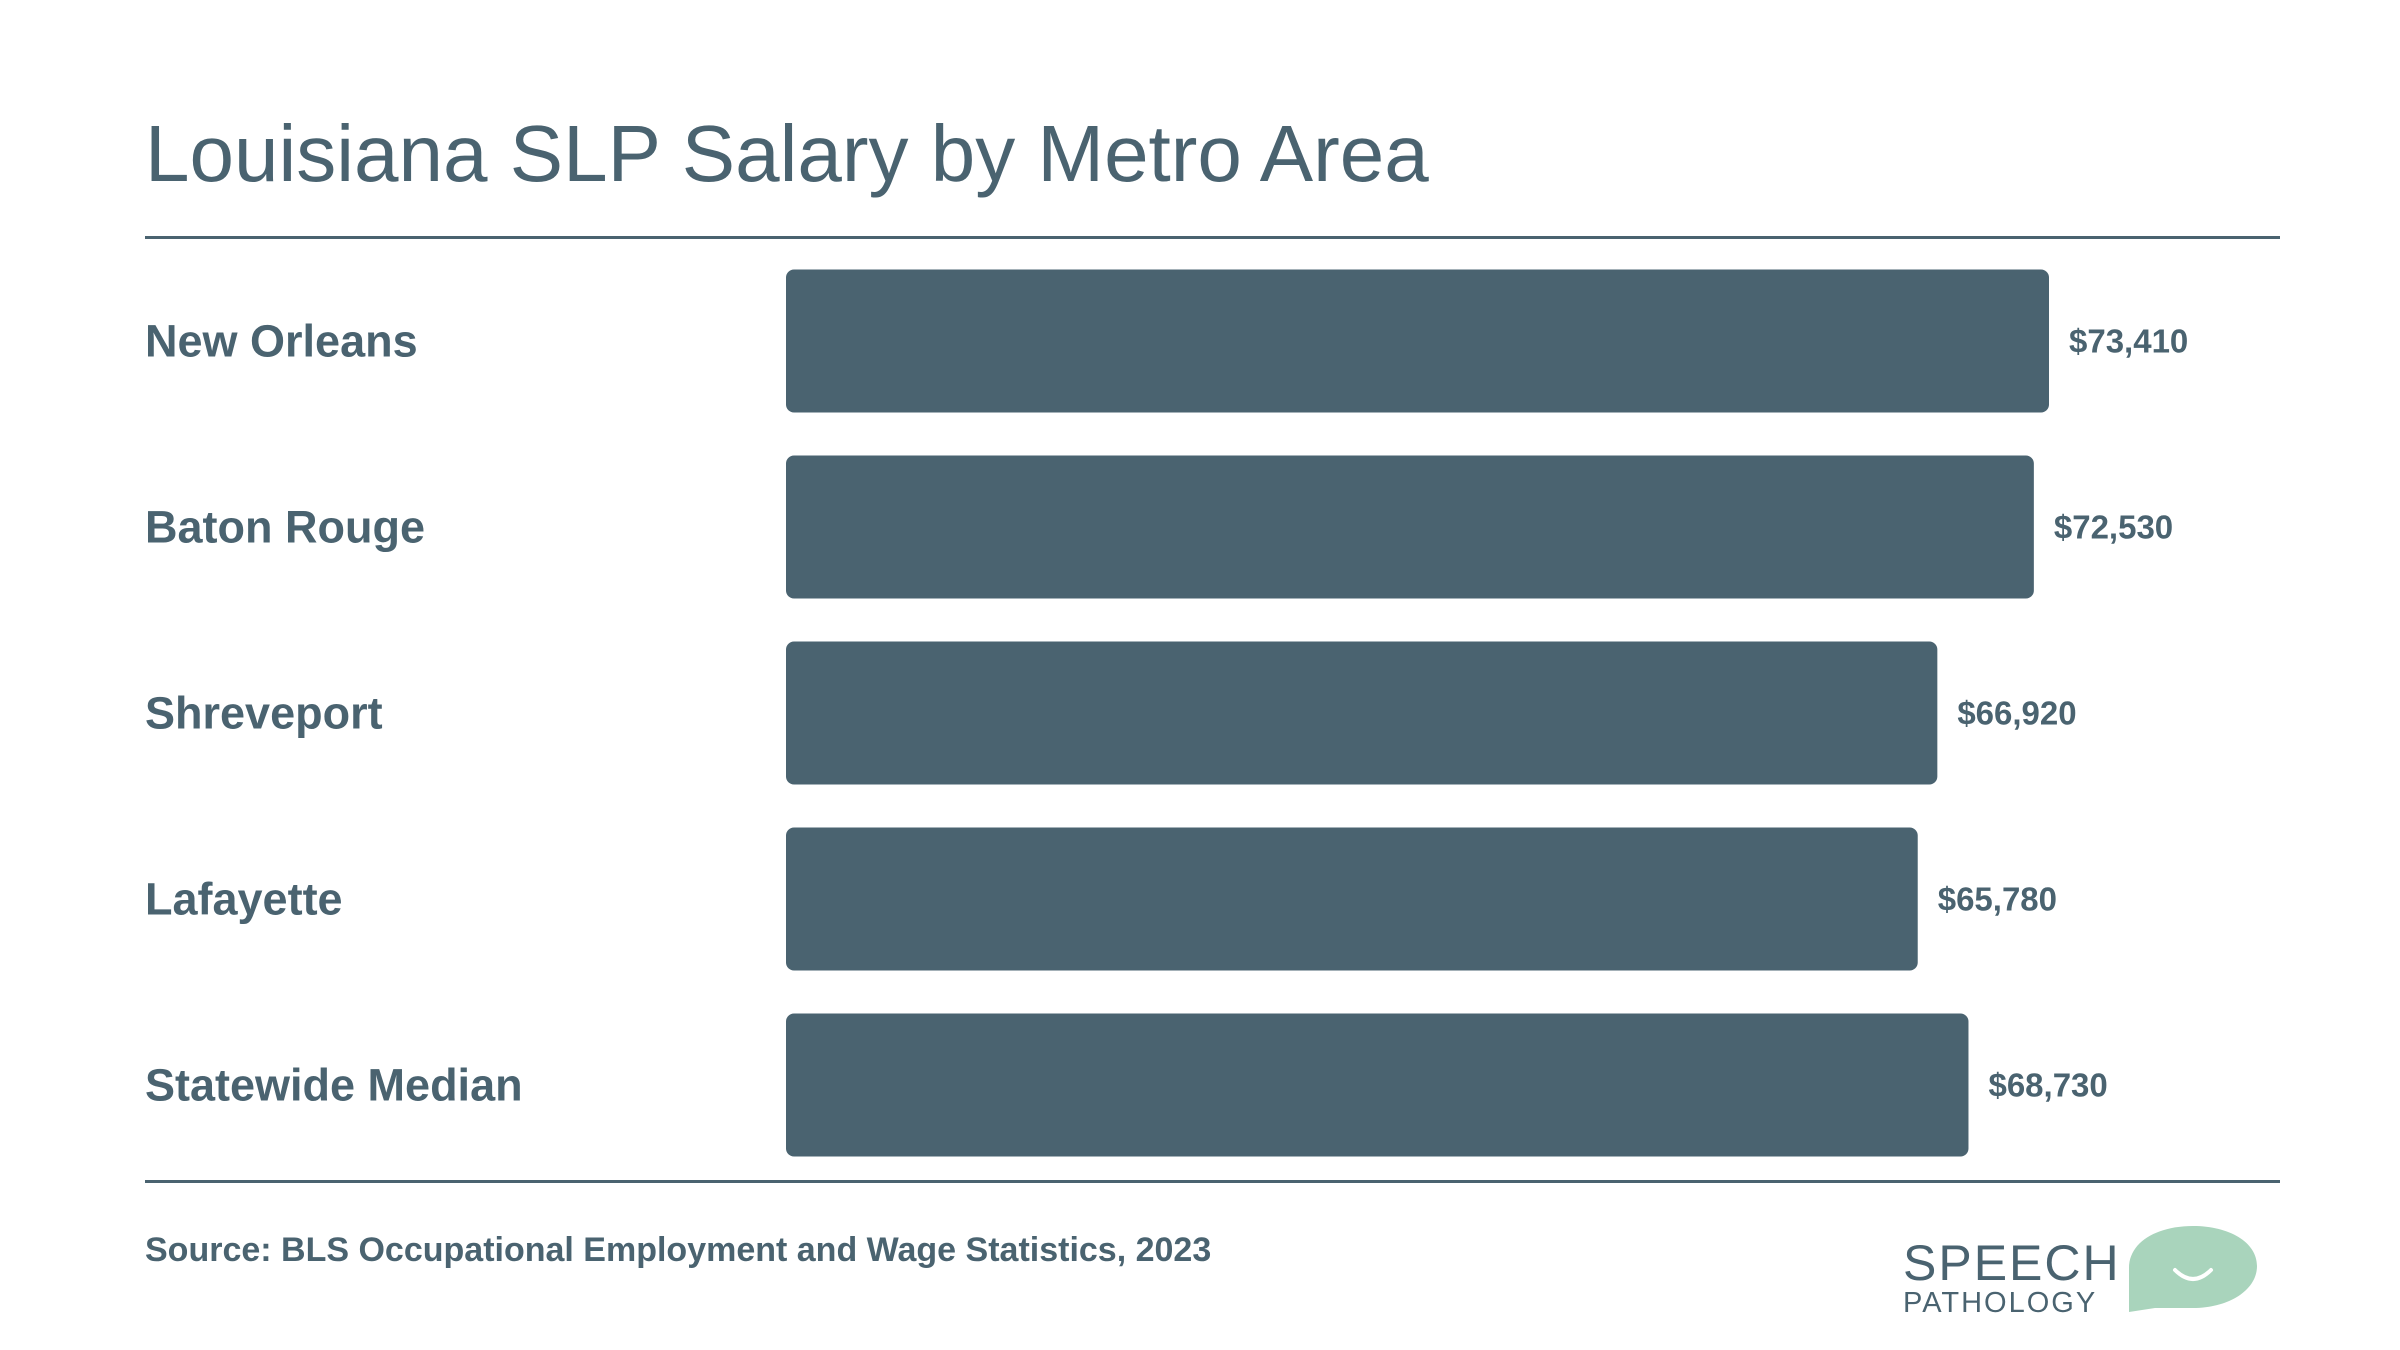 The height and width of the screenshot is (1350, 2400). I want to click on category-label: Baton Rouge, so click(285, 527).